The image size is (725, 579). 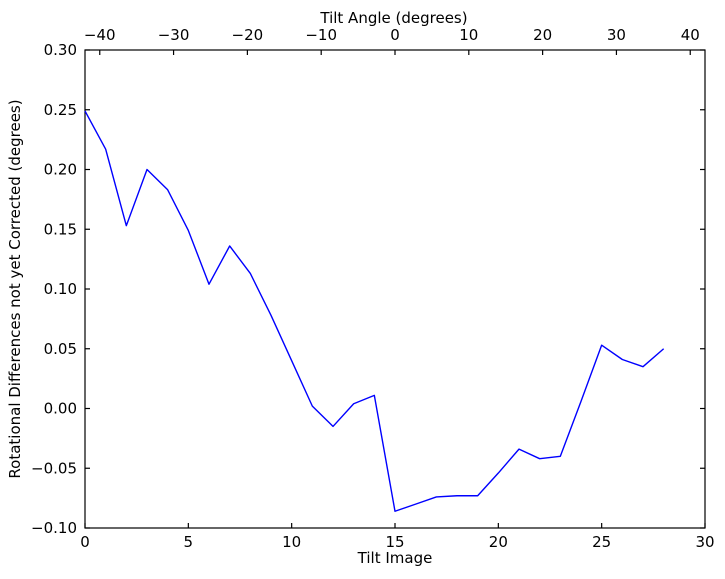 What do you see at coordinates (395, 35) in the screenshot?
I see `top-x-tick-label: 0` at bounding box center [395, 35].